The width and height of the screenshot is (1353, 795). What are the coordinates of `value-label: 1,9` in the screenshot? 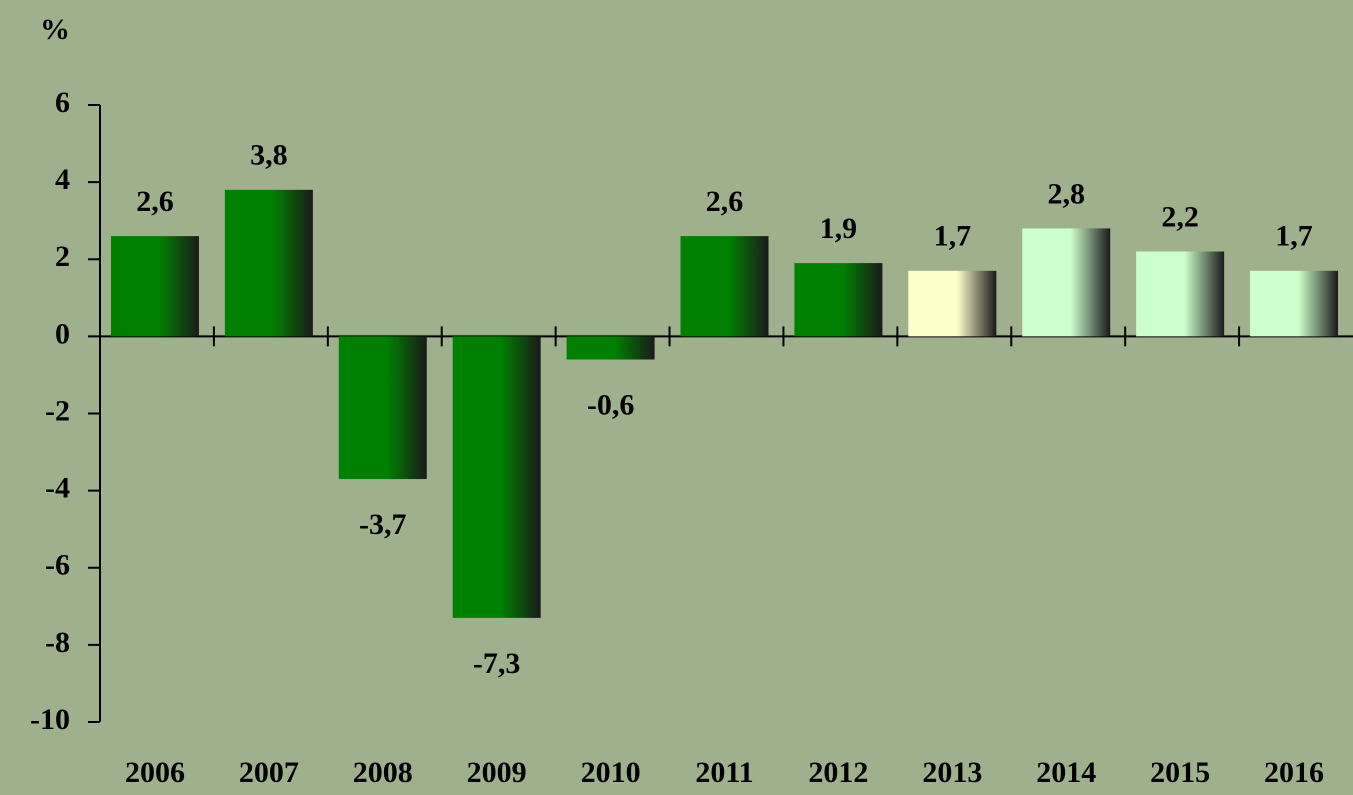 It's located at (839, 228).